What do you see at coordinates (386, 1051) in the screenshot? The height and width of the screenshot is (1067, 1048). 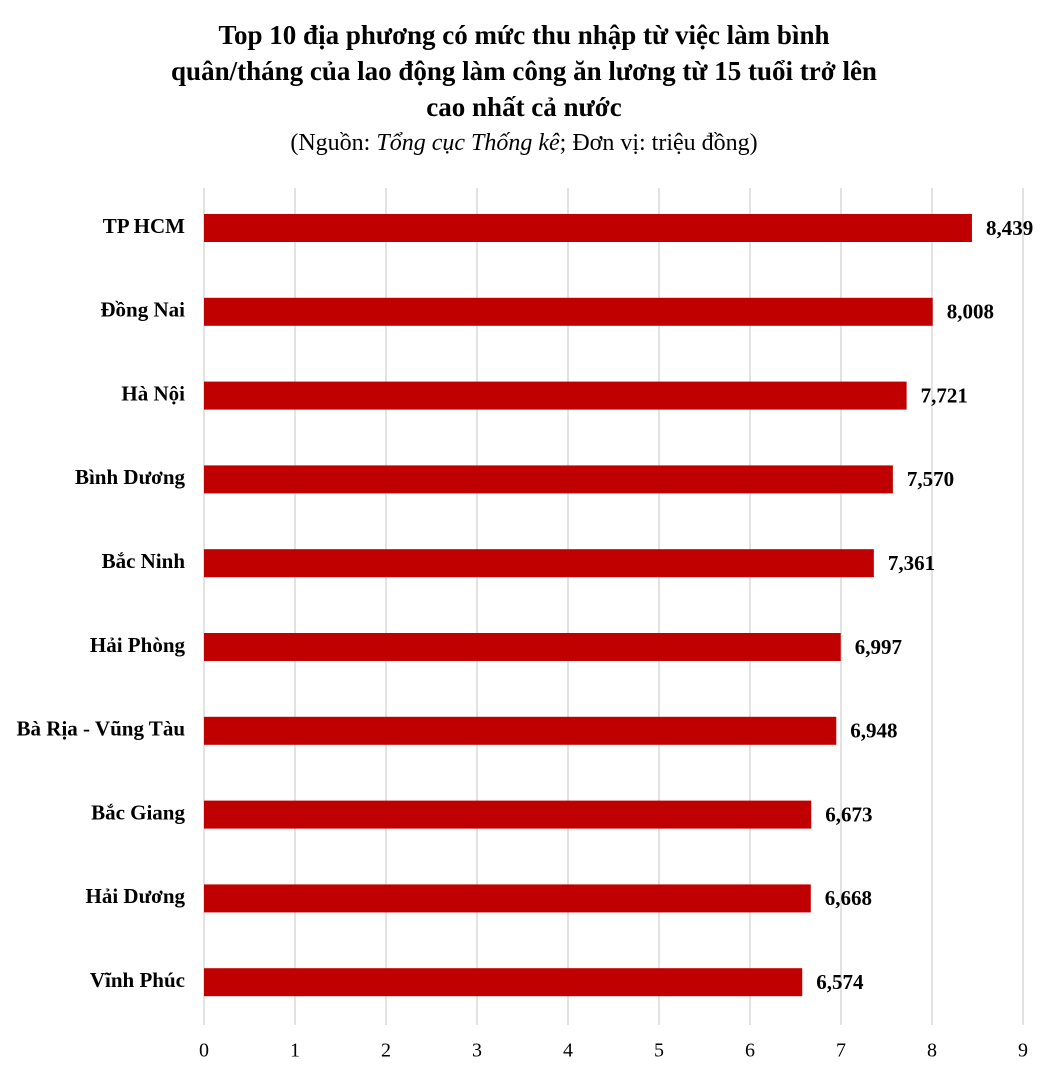 I see `x-tick-label: 2` at bounding box center [386, 1051].